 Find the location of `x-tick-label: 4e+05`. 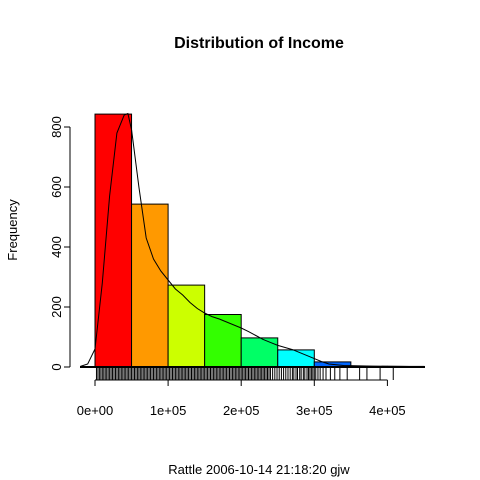

x-tick-label: 4e+05 is located at coordinates (387, 410).